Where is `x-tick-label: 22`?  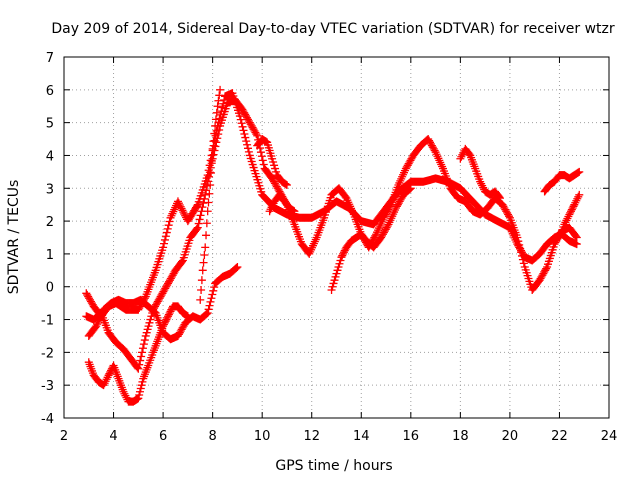
x-tick-label: 22 is located at coordinates (559, 436).